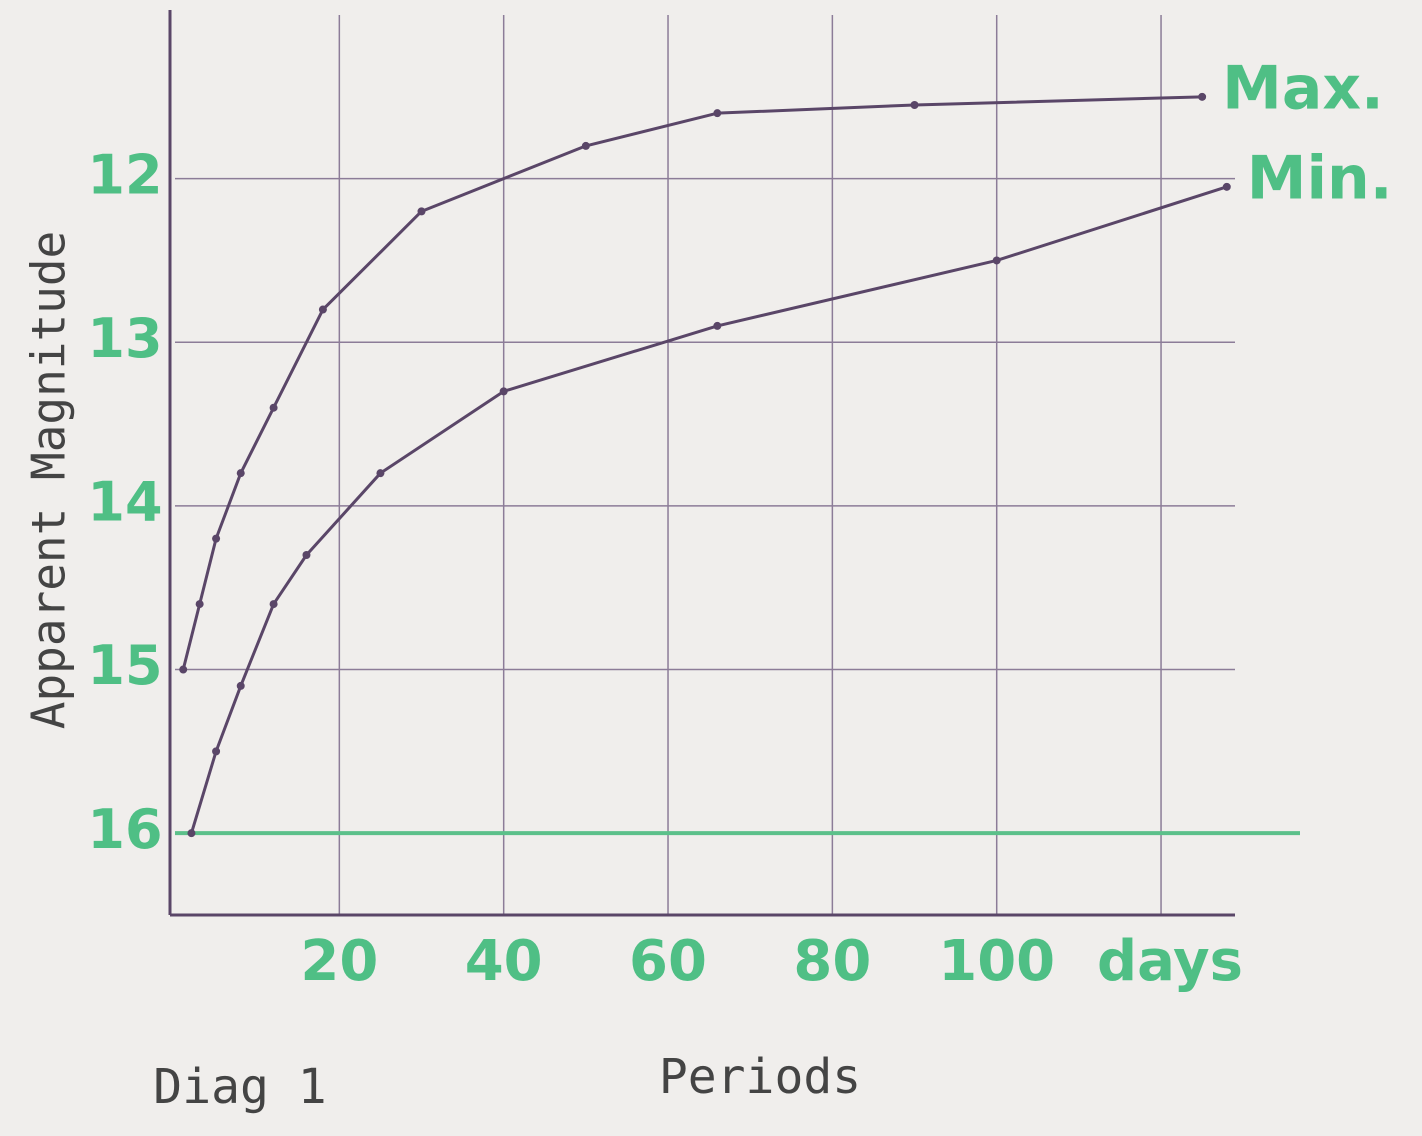 The width and height of the screenshot is (1422, 1136). What do you see at coordinates (760, 1077) in the screenshot?
I see `x-axis-label: Periods` at bounding box center [760, 1077].